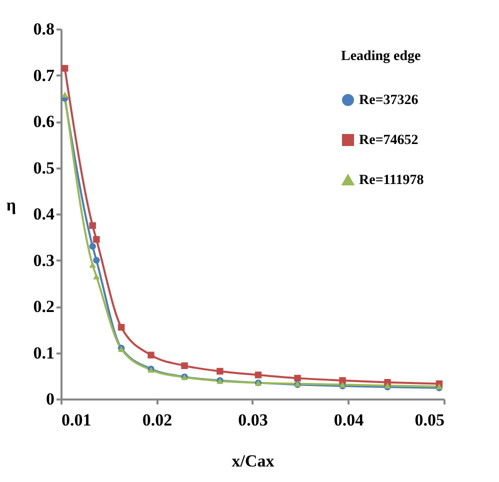  I want to click on y-tick-label: 0.7, so click(44, 75).